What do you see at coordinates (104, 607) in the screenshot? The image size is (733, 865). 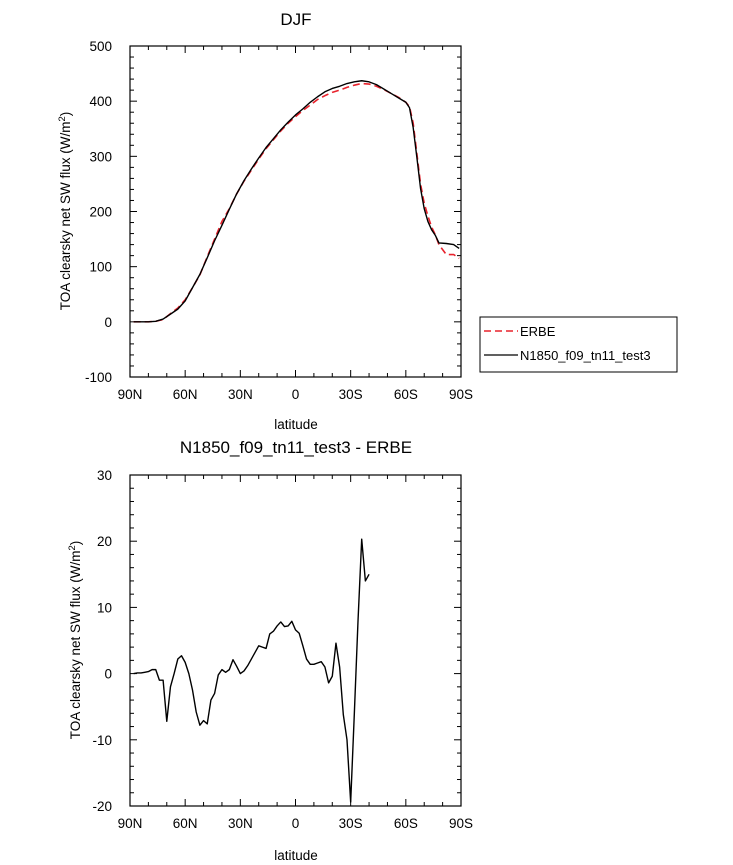 I see `bottom-y-tick-label: 10` at bounding box center [104, 607].